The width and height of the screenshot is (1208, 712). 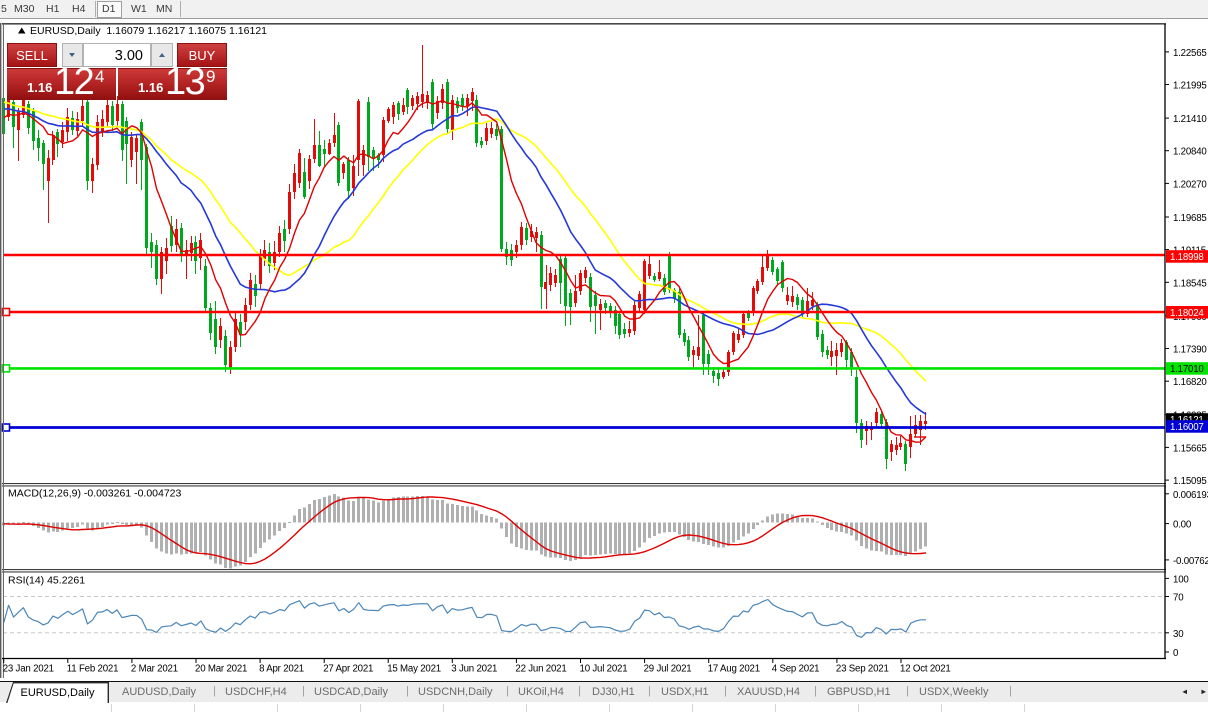 I want to click on svg-text: 29 Jul 2021, so click(x=668, y=669).